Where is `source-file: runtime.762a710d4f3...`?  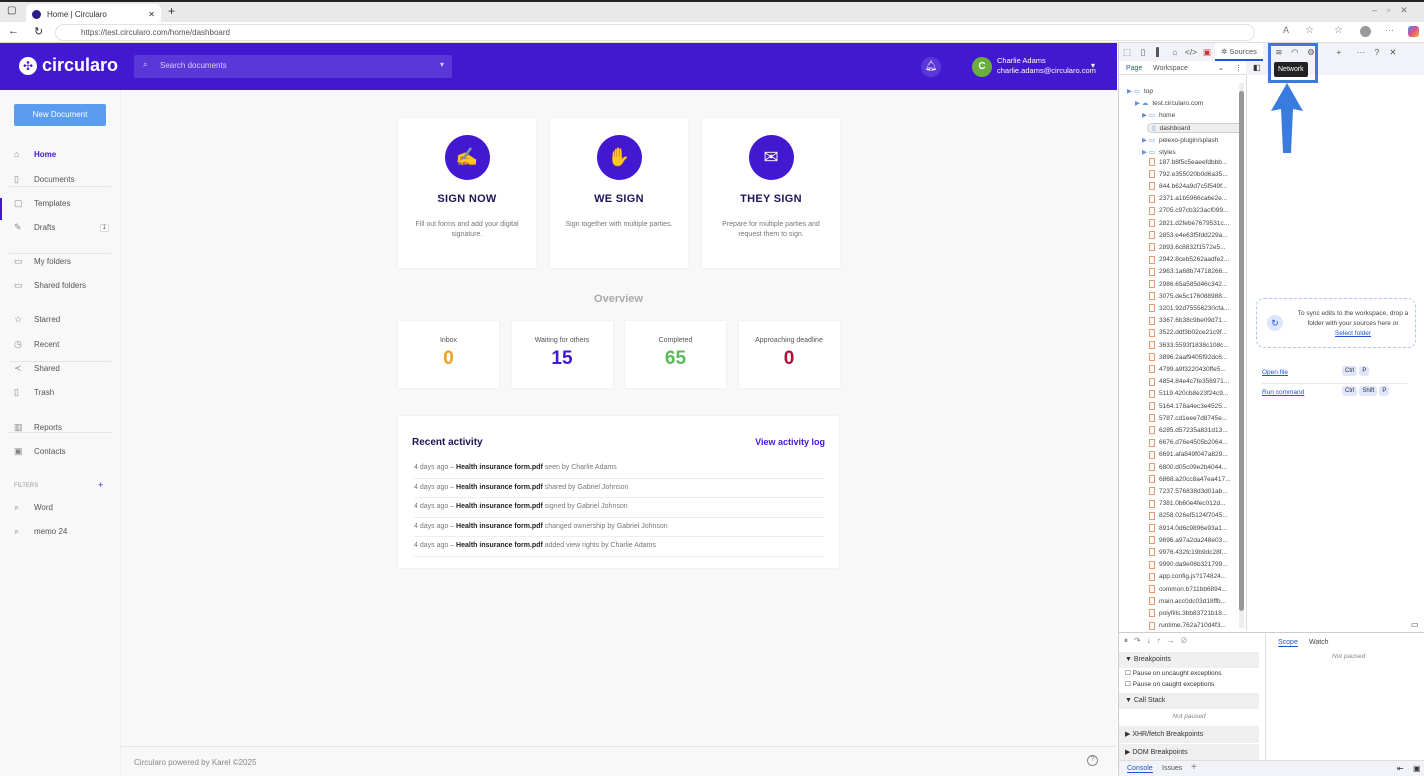
source-file: runtime.762a710d4f3... is located at coordinates (1187, 625).